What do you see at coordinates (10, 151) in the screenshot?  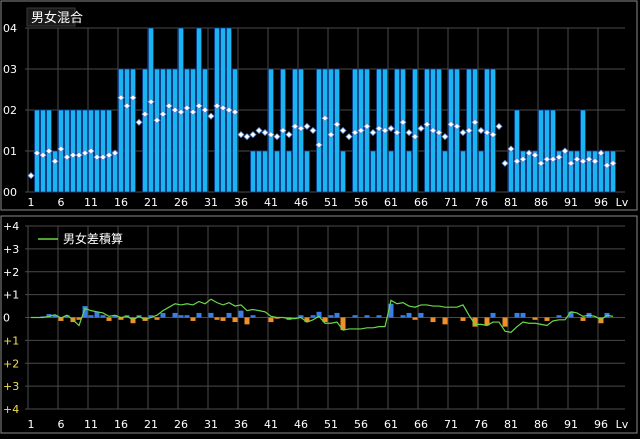 I see `top-y-tick-label: 01` at bounding box center [10, 151].